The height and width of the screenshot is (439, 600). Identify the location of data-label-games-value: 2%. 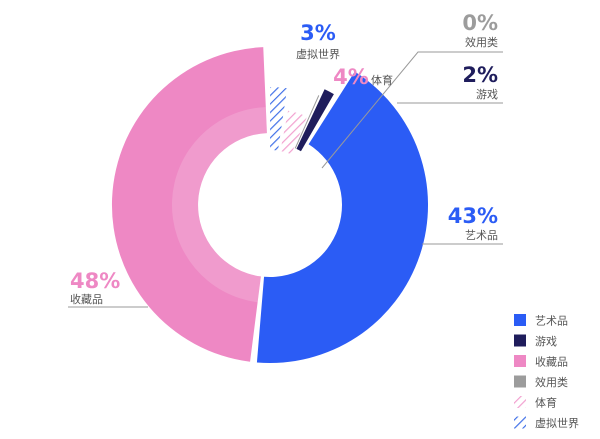
(480, 75).